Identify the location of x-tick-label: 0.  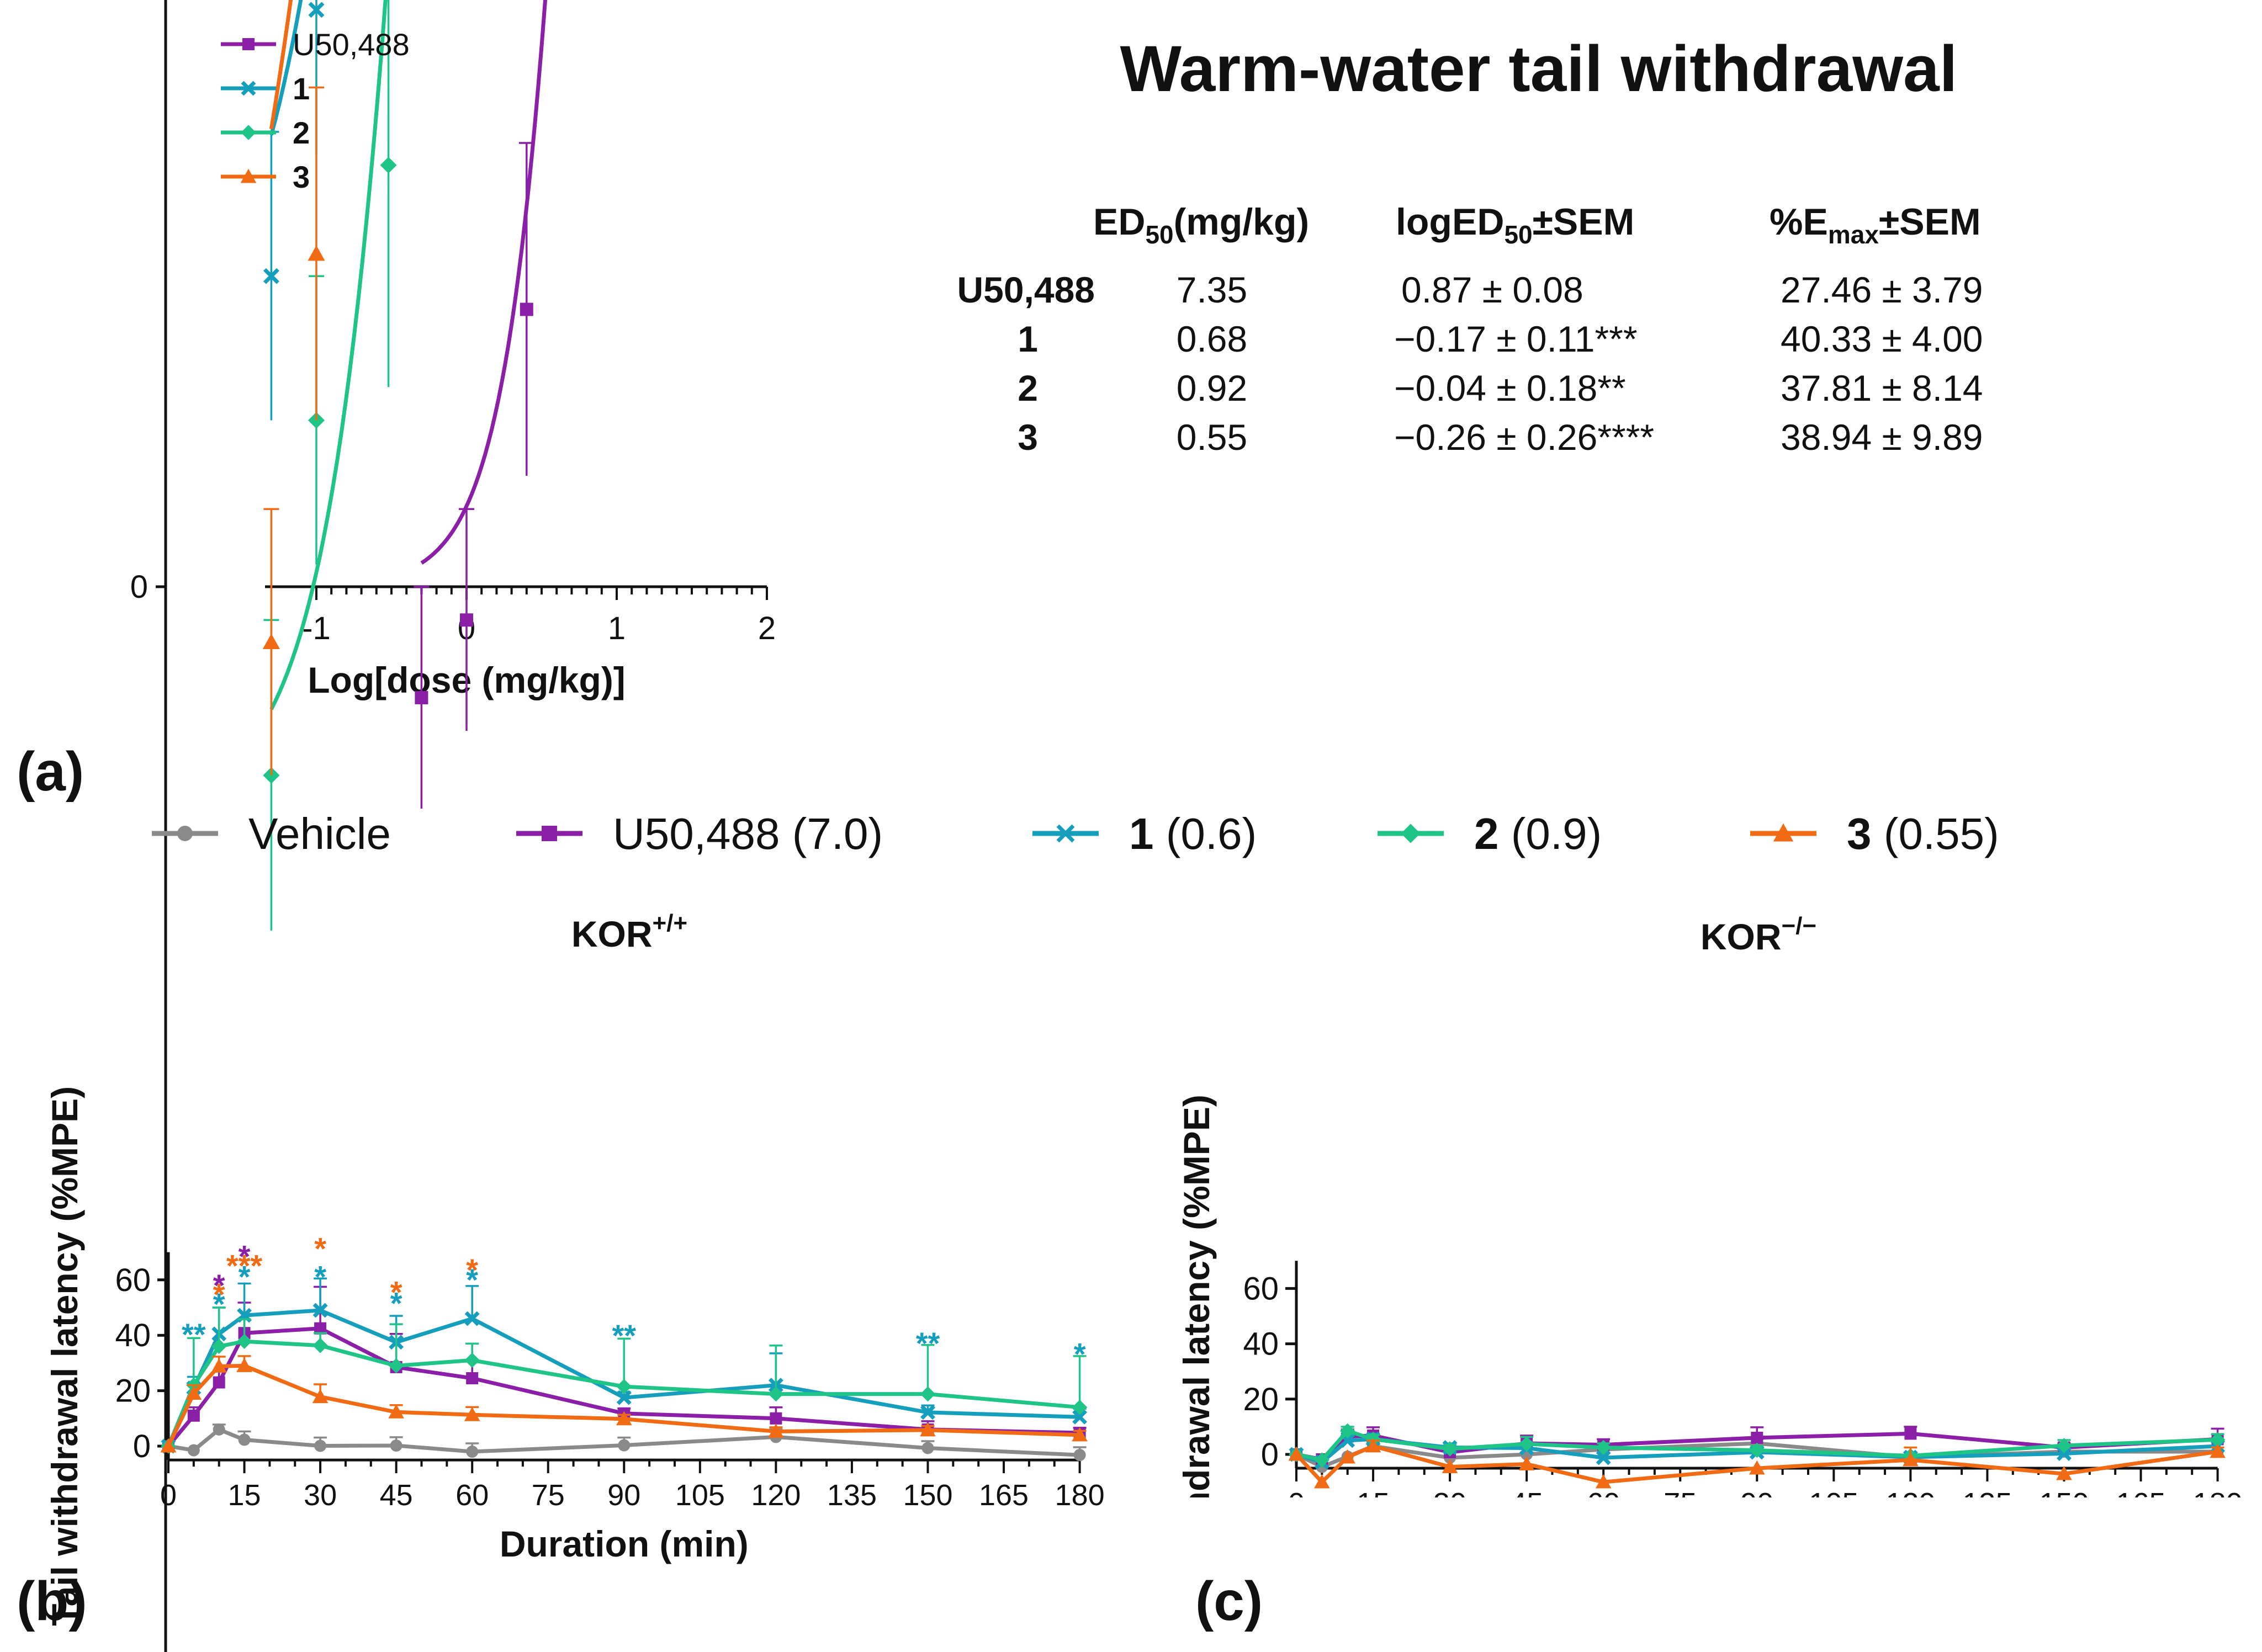
(1297, 1503).